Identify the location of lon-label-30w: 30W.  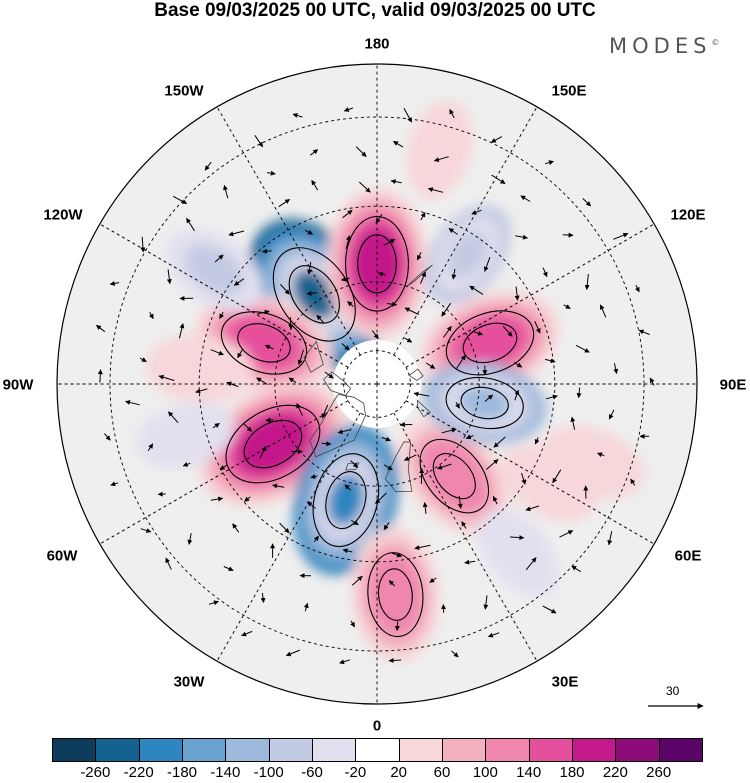
(189, 682).